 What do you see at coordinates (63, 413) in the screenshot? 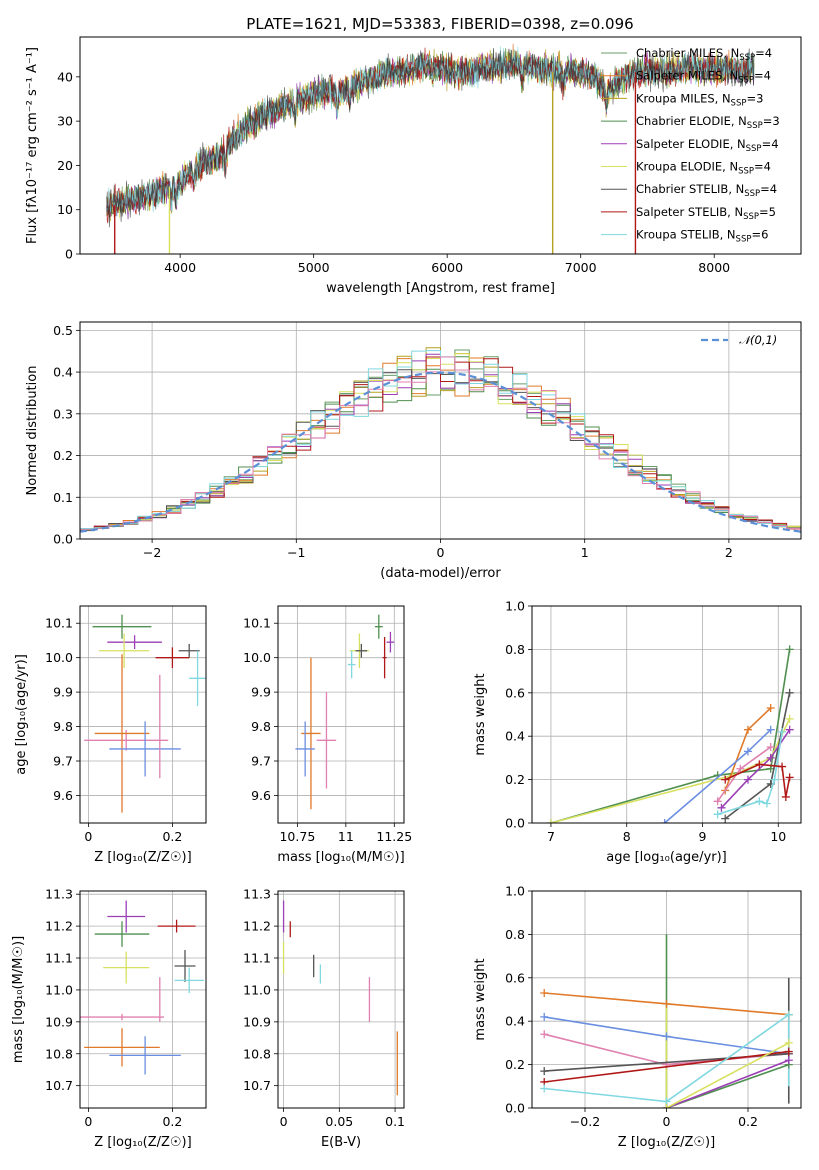
I see `y-tick-label: 0.3` at bounding box center [63, 413].